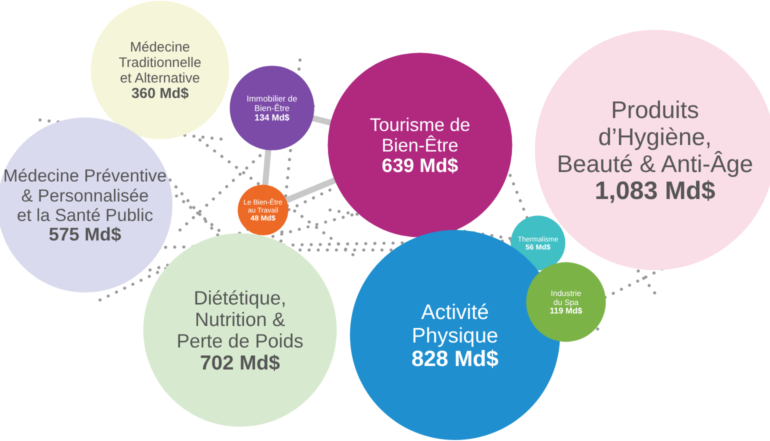 This screenshot has width=770, height=441. Describe the element at coordinates (655, 137) in the screenshot. I see `category-label: Produits d’Hygiène, Beauté & Anti-Âge` at that location.